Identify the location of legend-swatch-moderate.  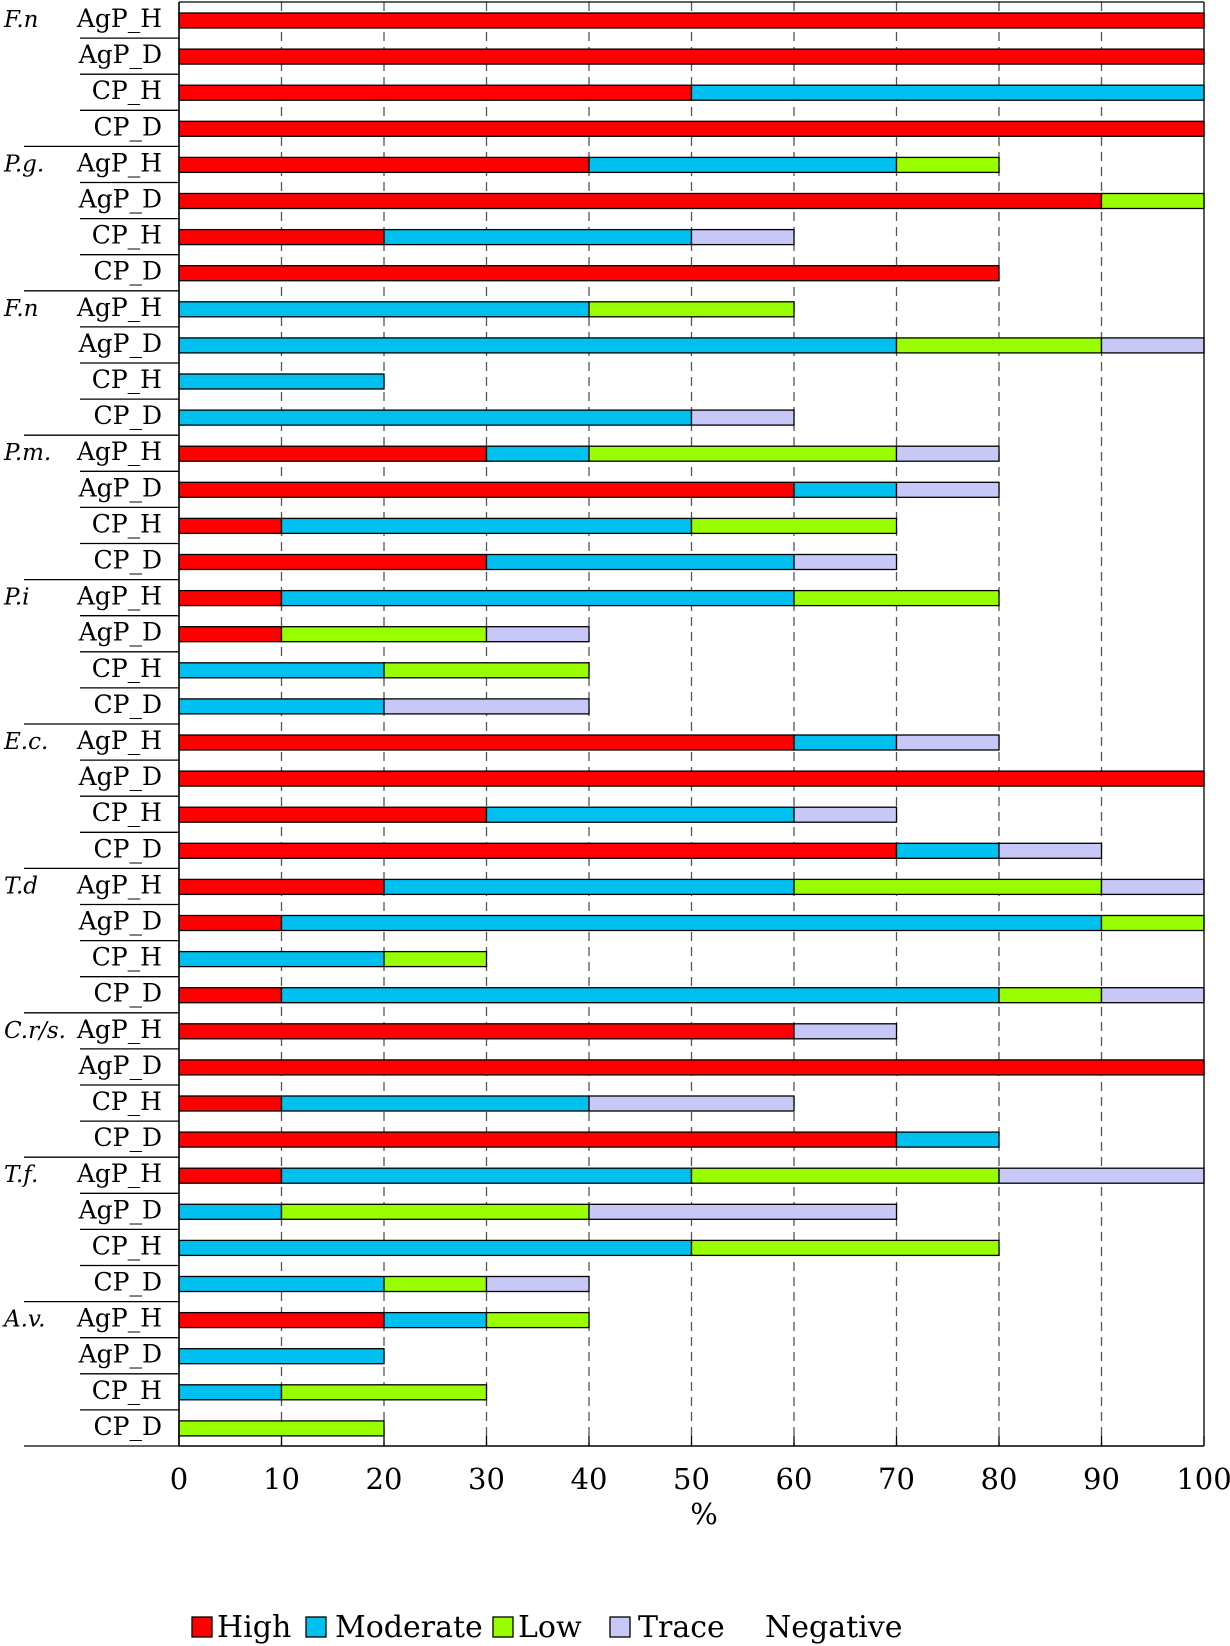
(316, 1627).